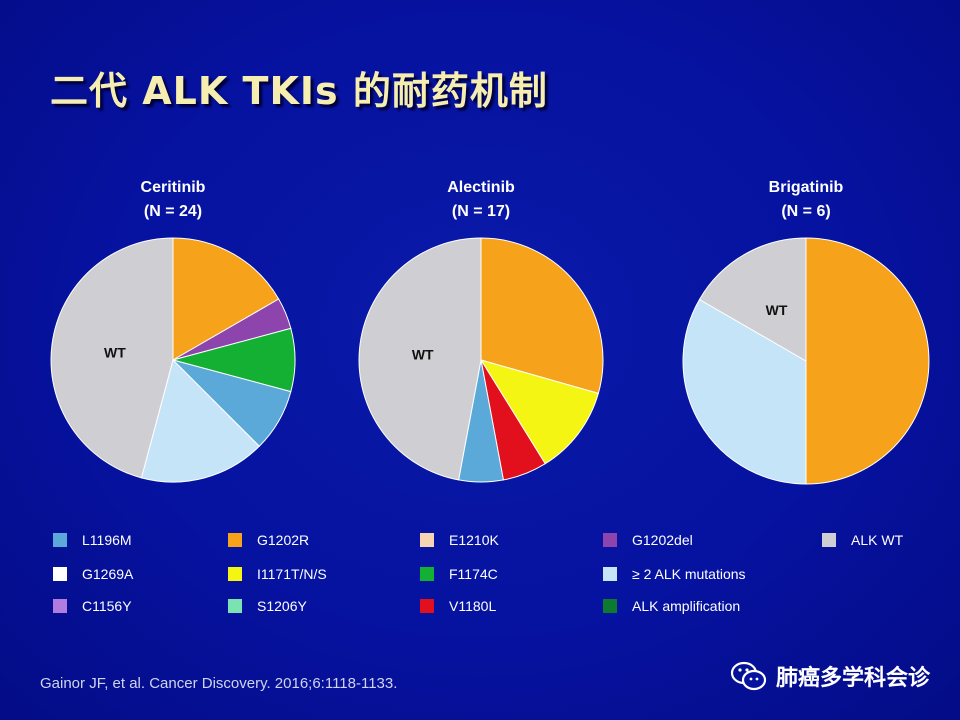 The width and height of the screenshot is (960, 720). I want to click on wechat-icon, so click(748, 676).